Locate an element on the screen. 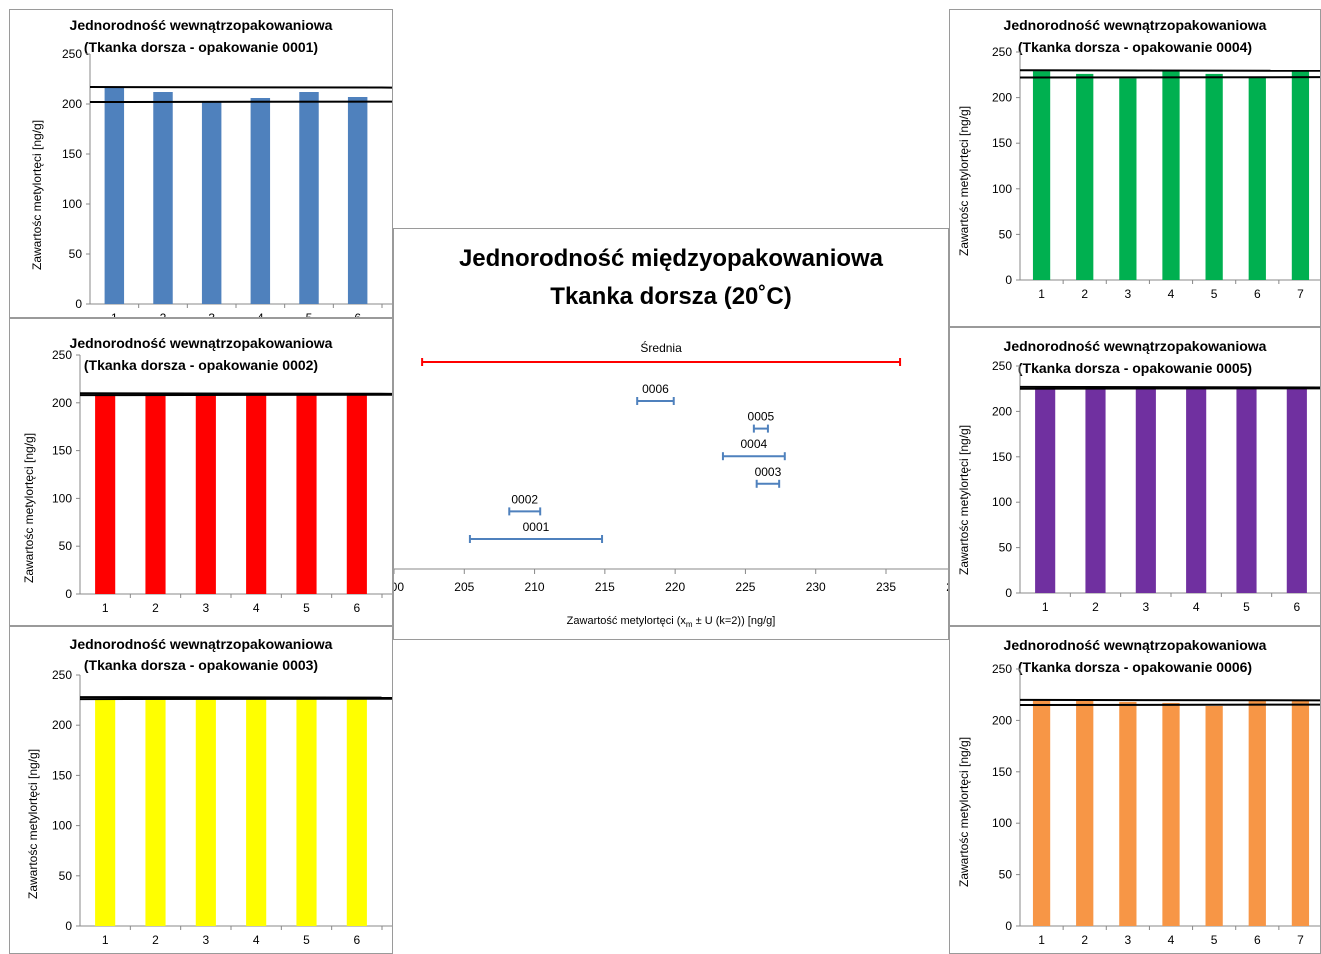  chart-subtitle: (Tkanka dorsza - opakowanie 0001) is located at coordinates (201, 47).